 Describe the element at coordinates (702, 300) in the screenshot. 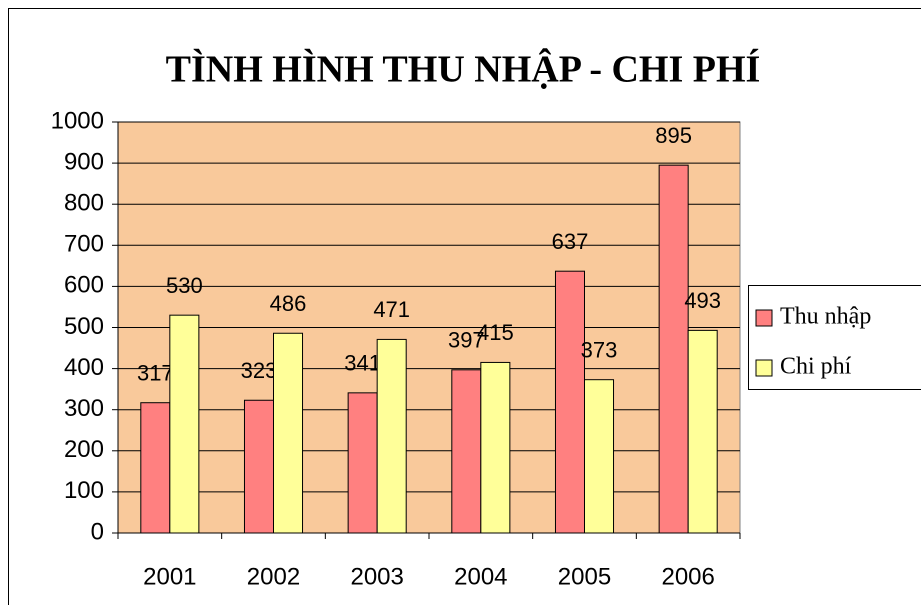

I see `data-label: 493` at that location.